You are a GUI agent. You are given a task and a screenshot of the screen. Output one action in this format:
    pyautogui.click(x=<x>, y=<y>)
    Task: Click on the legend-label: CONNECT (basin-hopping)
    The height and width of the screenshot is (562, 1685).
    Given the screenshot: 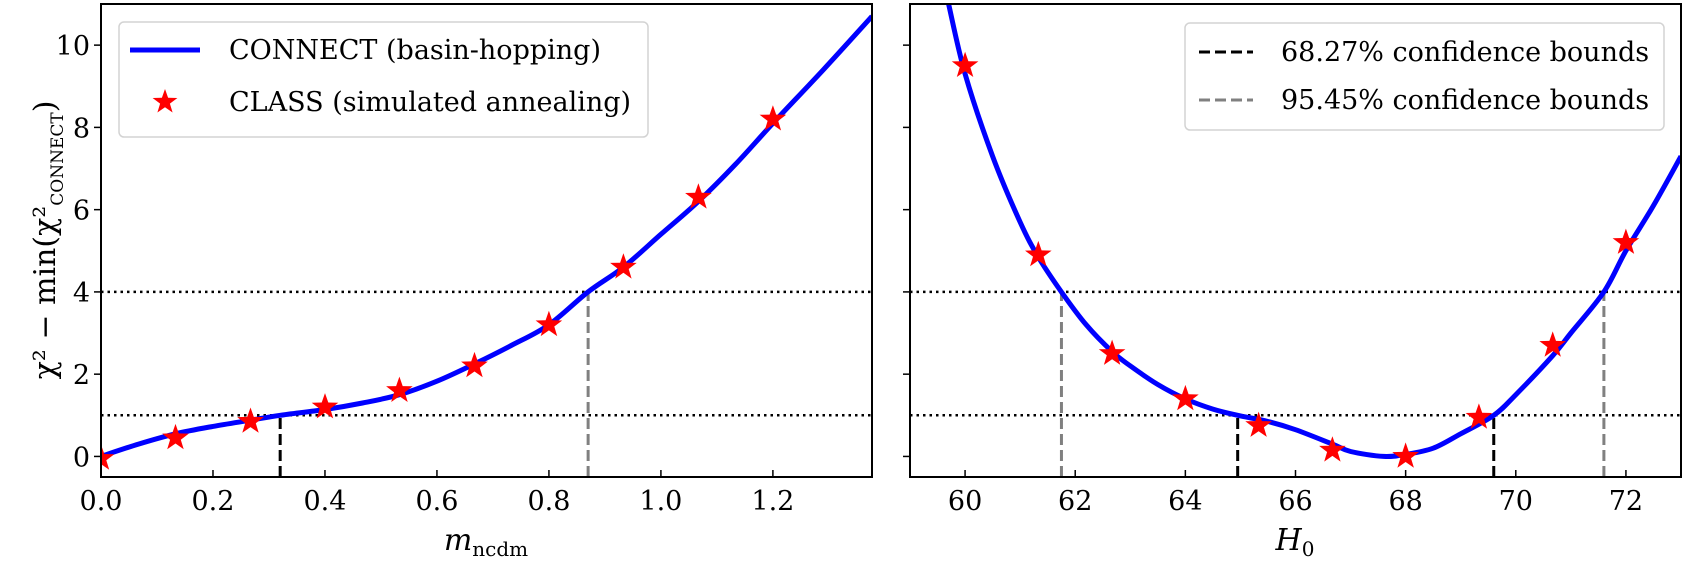 What is the action you would take?
    pyautogui.click(x=415, y=50)
    